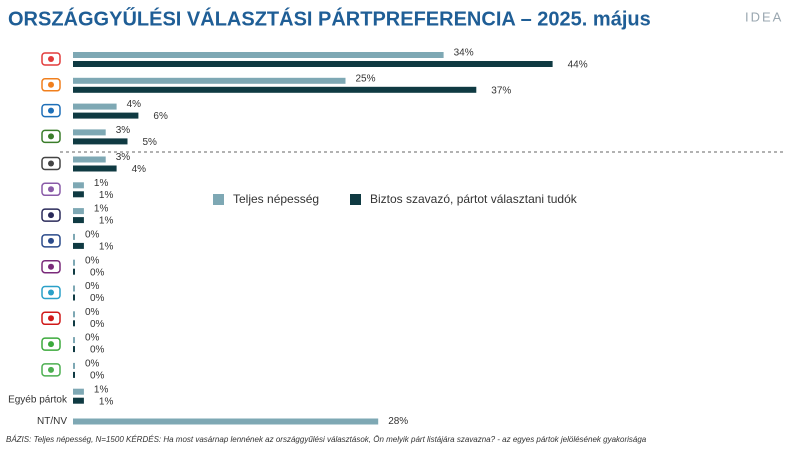 The width and height of the screenshot is (800, 450). I want to click on legend-label: Teljes népesség, so click(276, 199).